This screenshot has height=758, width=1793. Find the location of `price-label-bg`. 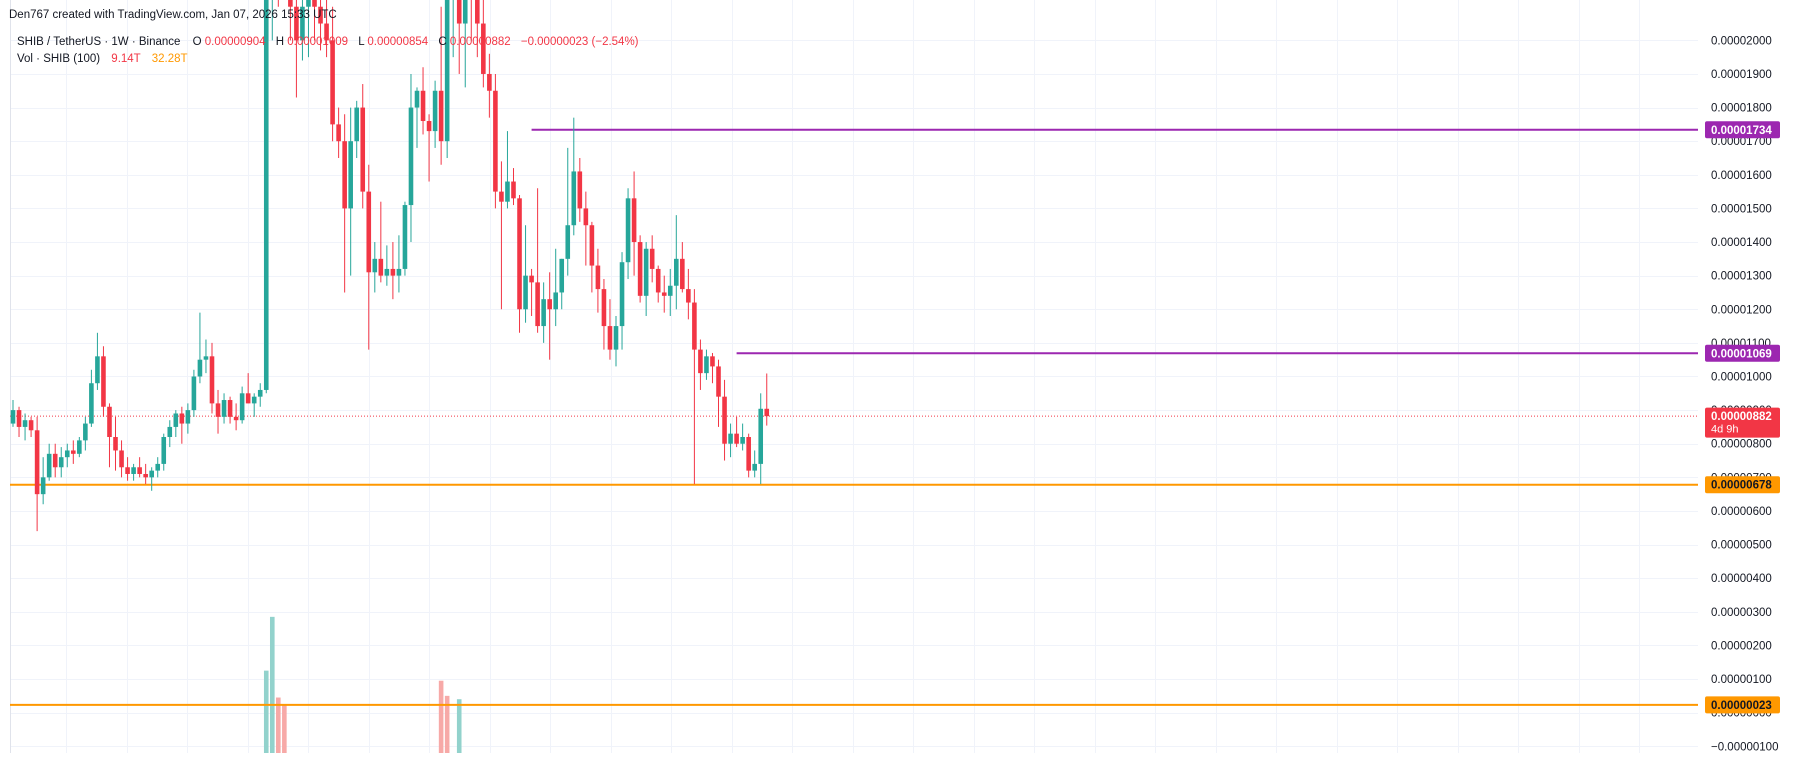

price-label-bg is located at coordinates (1742, 353).